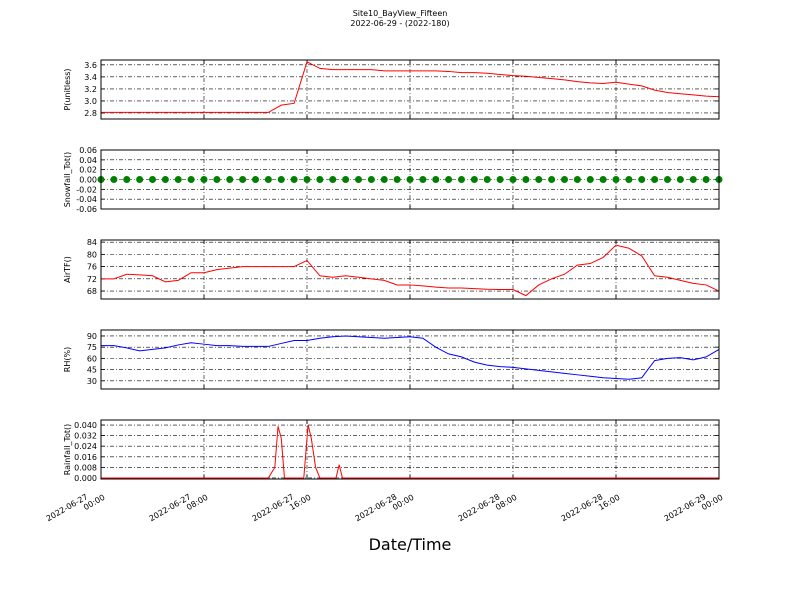 This screenshot has width=800, height=600. What do you see at coordinates (88, 150) in the screenshot?
I see `y-tick-label: 0.06` at bounding box center [88, 150].